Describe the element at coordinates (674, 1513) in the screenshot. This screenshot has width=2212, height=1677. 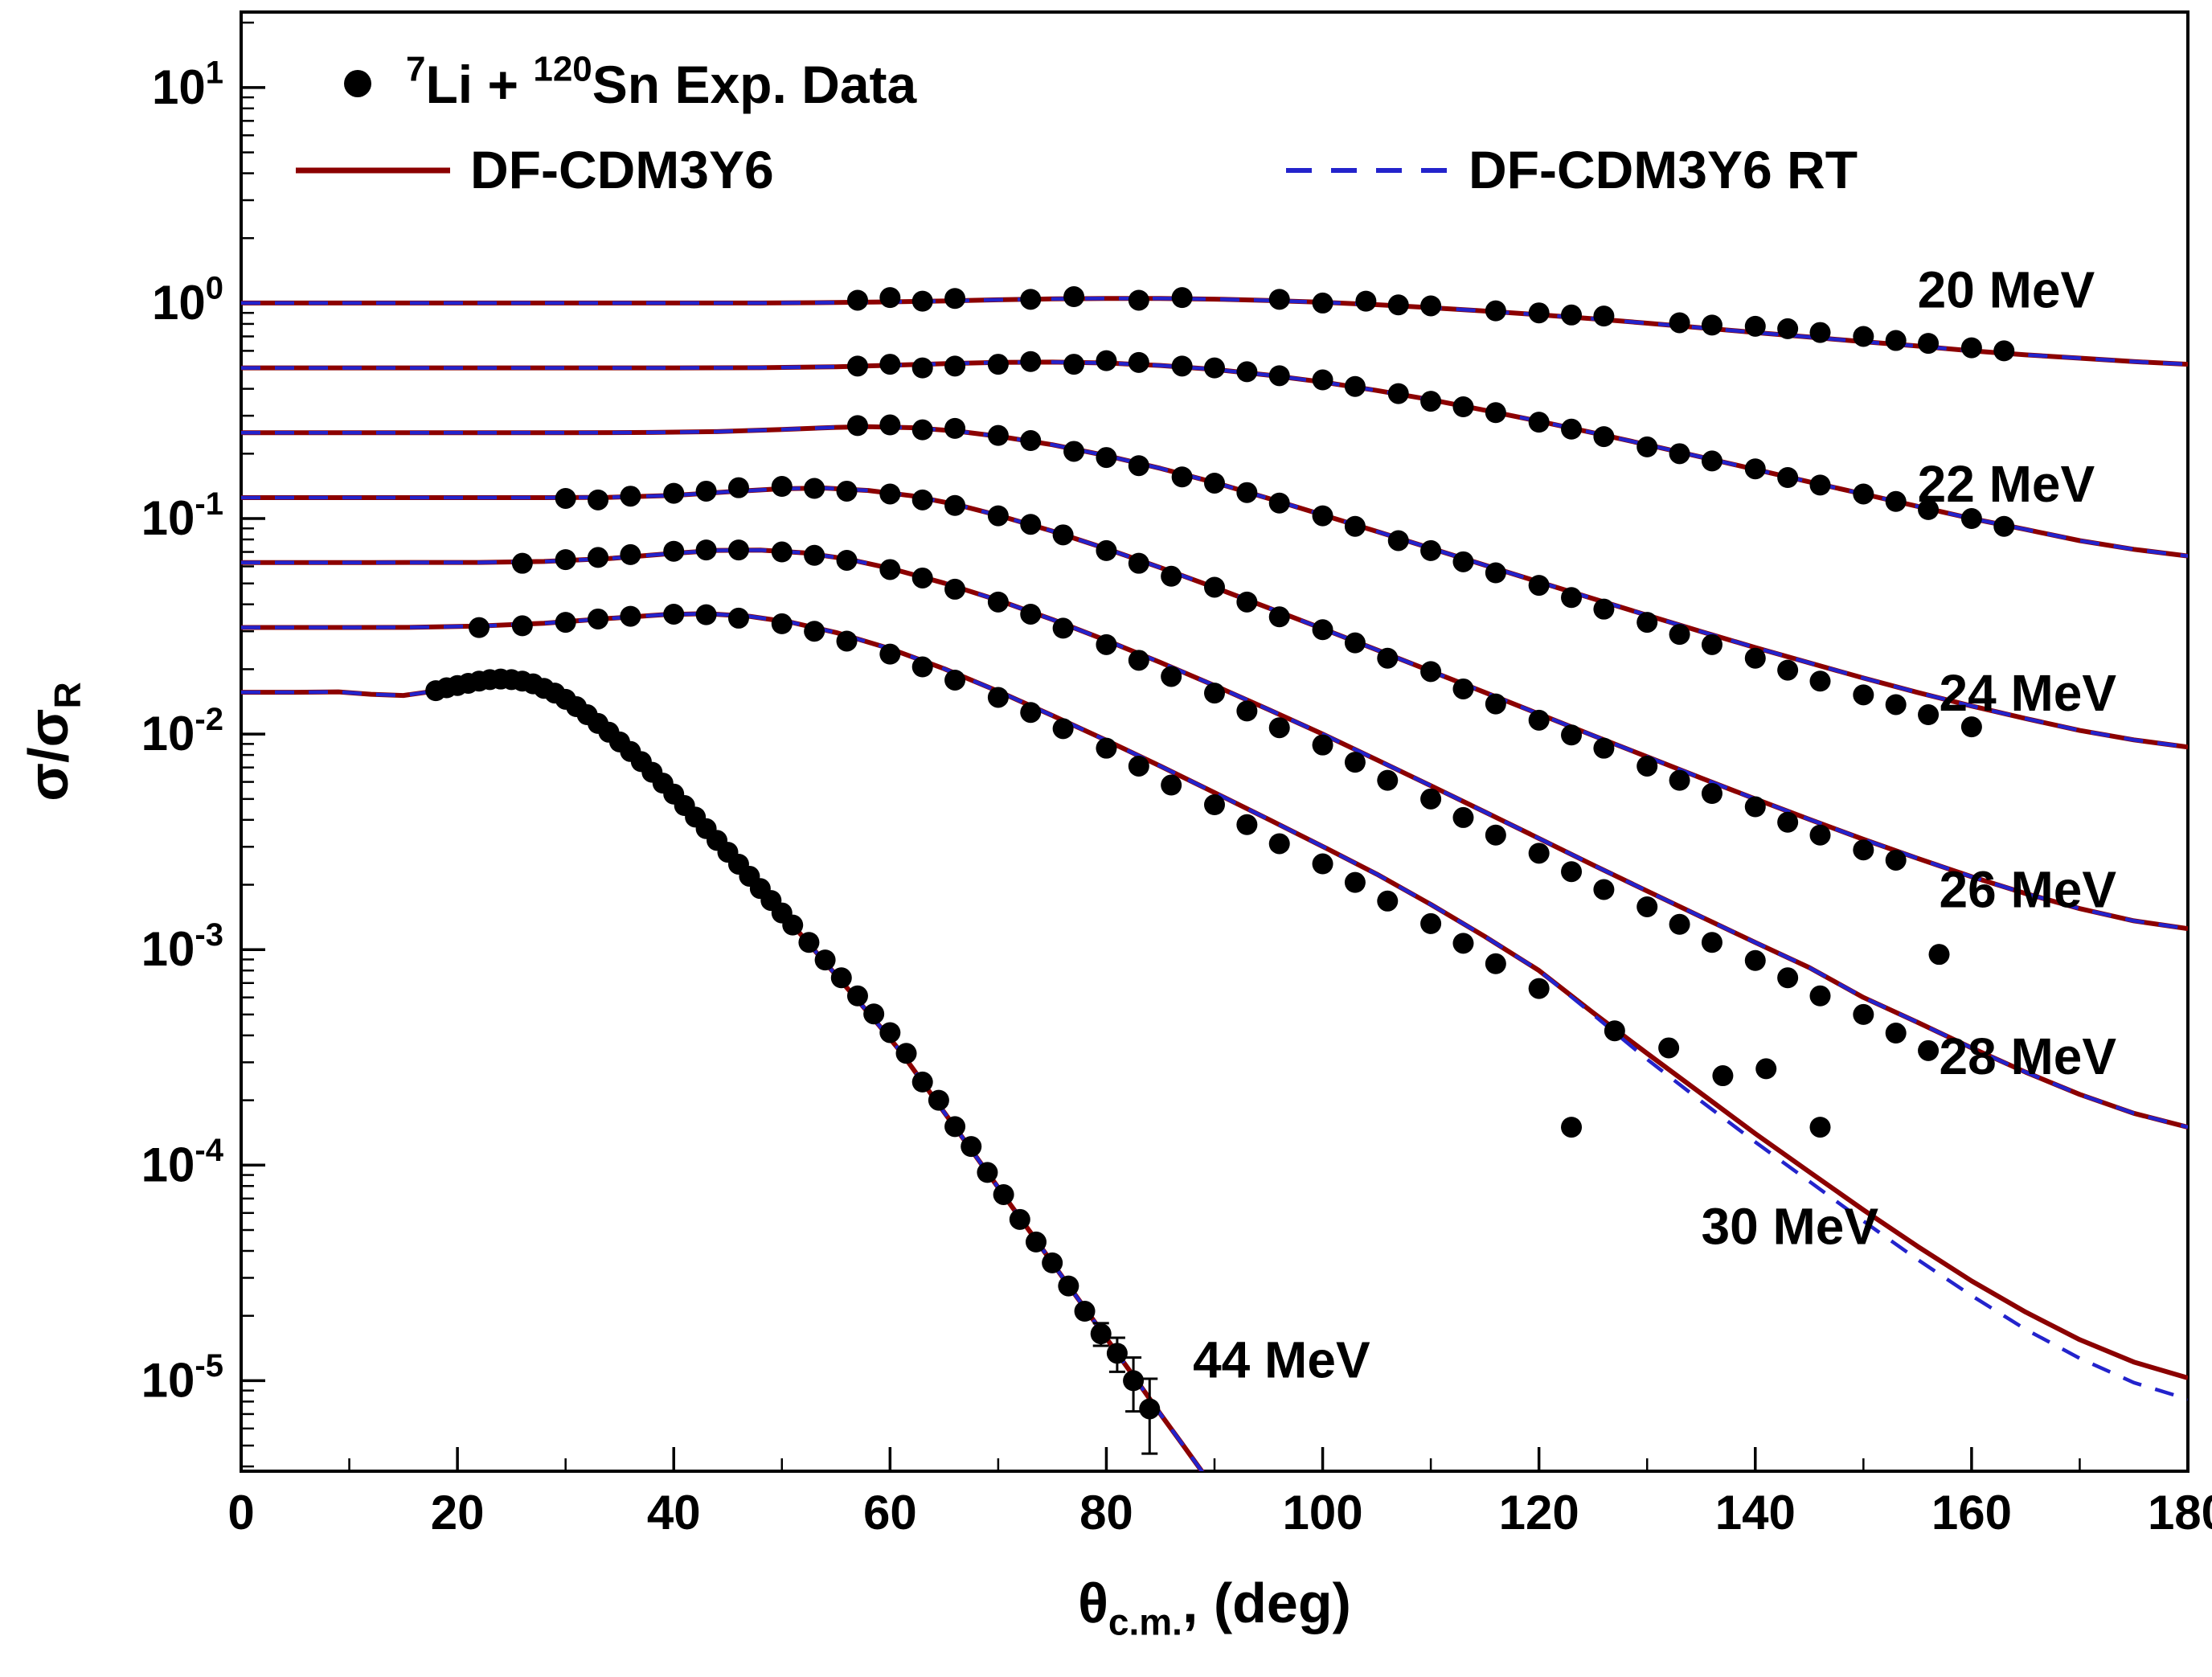
I see `x-tick-label: 40` at that location.